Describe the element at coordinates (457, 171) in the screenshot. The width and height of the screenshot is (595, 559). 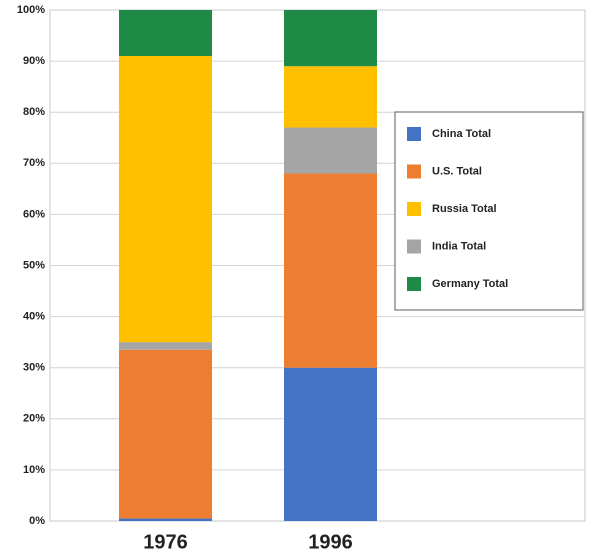
I see `legend-label: U.S. Total` at that location.